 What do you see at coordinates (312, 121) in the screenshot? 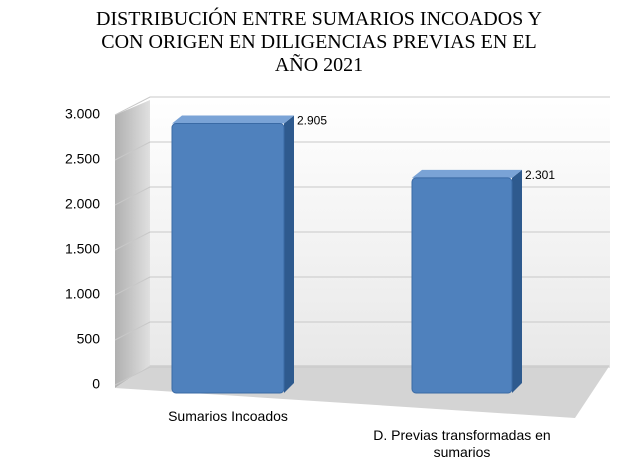
I see `value-label: 2.905` at bounding box center [312, 121].